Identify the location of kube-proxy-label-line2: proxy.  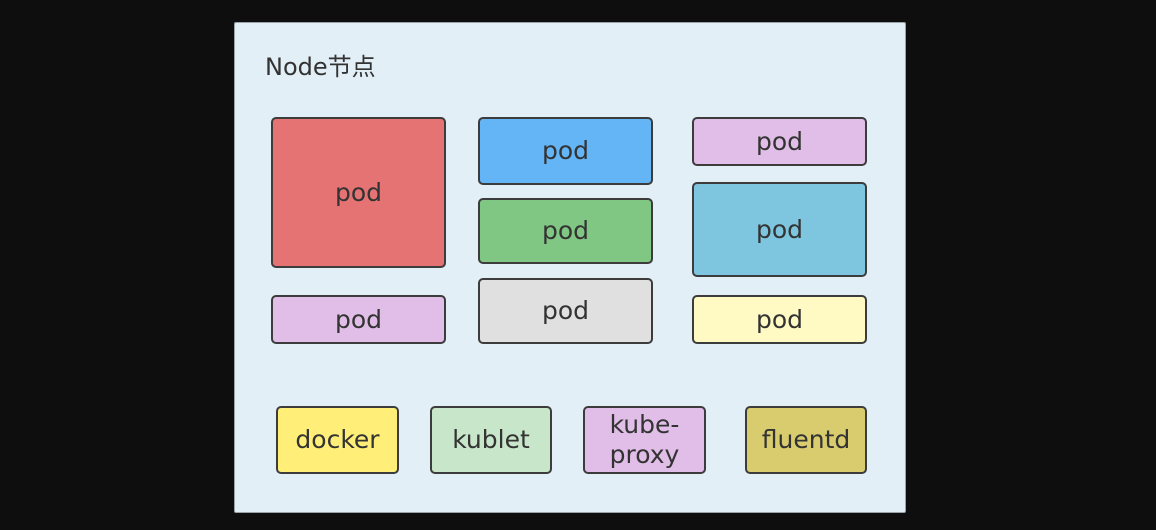
(644, 454).